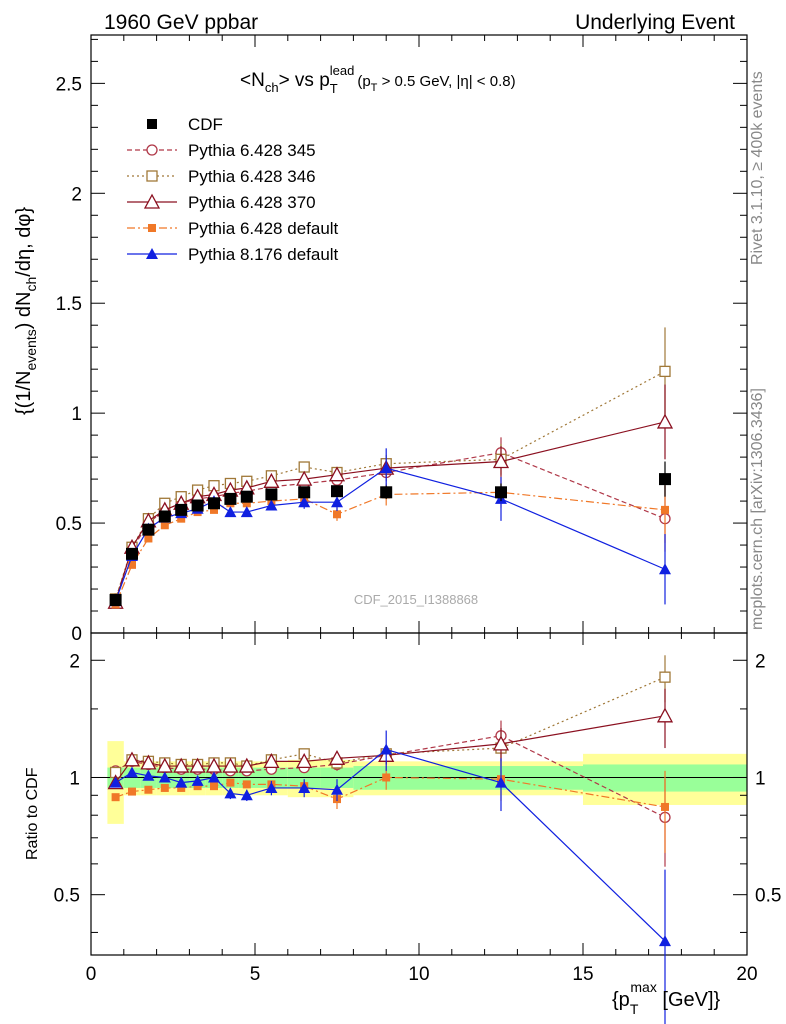 This screenshot has height=1024, width=786. I want to click on svg-text: {pTmax [GeV]}, so click(666, 998).